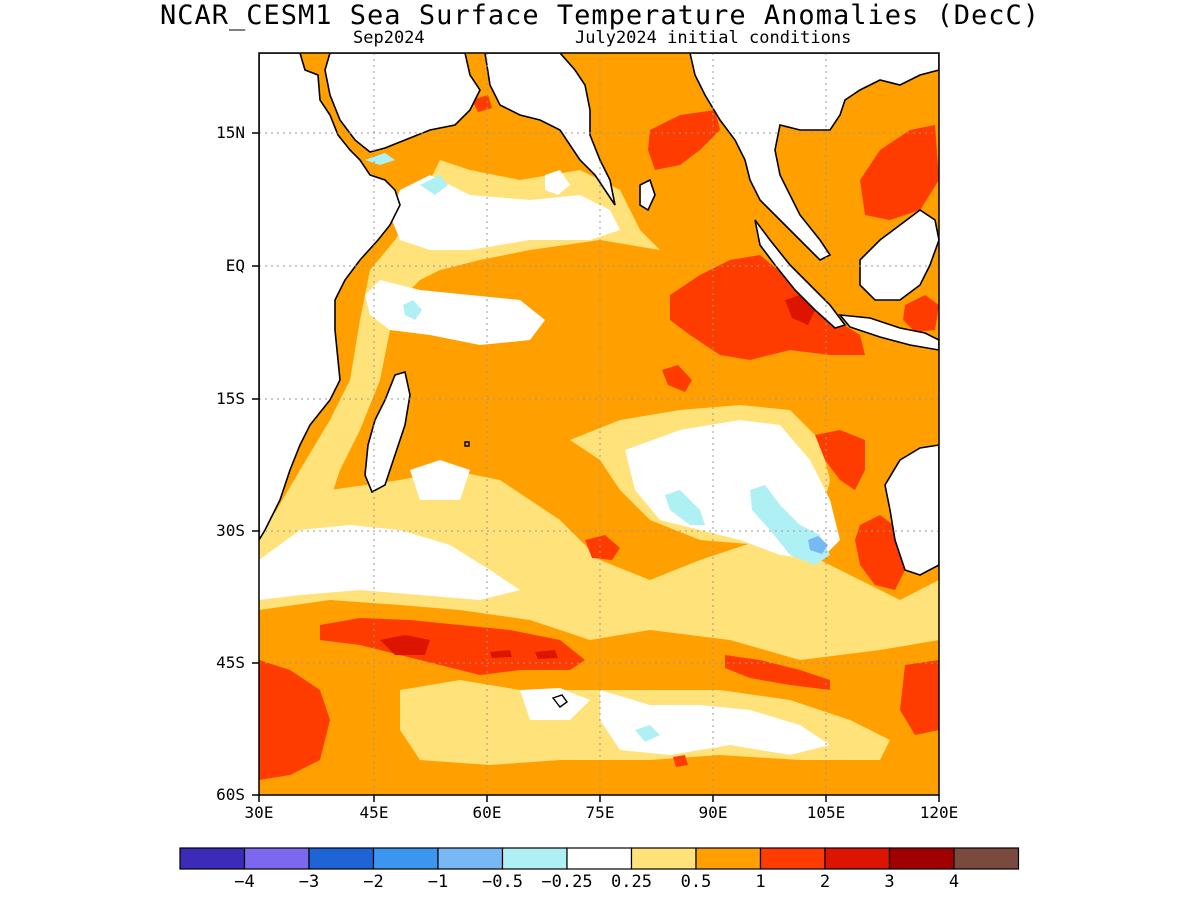 The height and width of the screenshot is (900, 1200). I want to click on land-sumatra, so click(800, 274).